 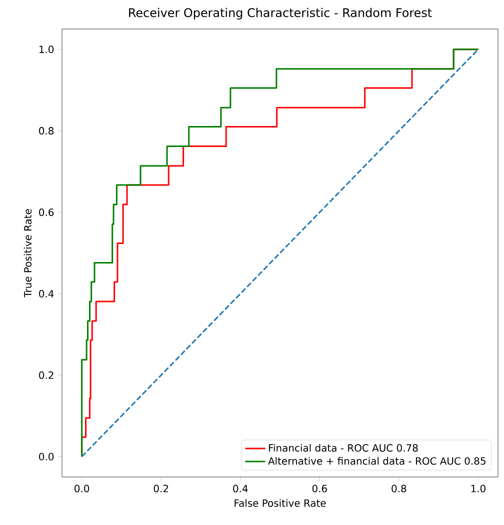 I want to click on x-tick-label: 0.6, so click(x=319, y=488).